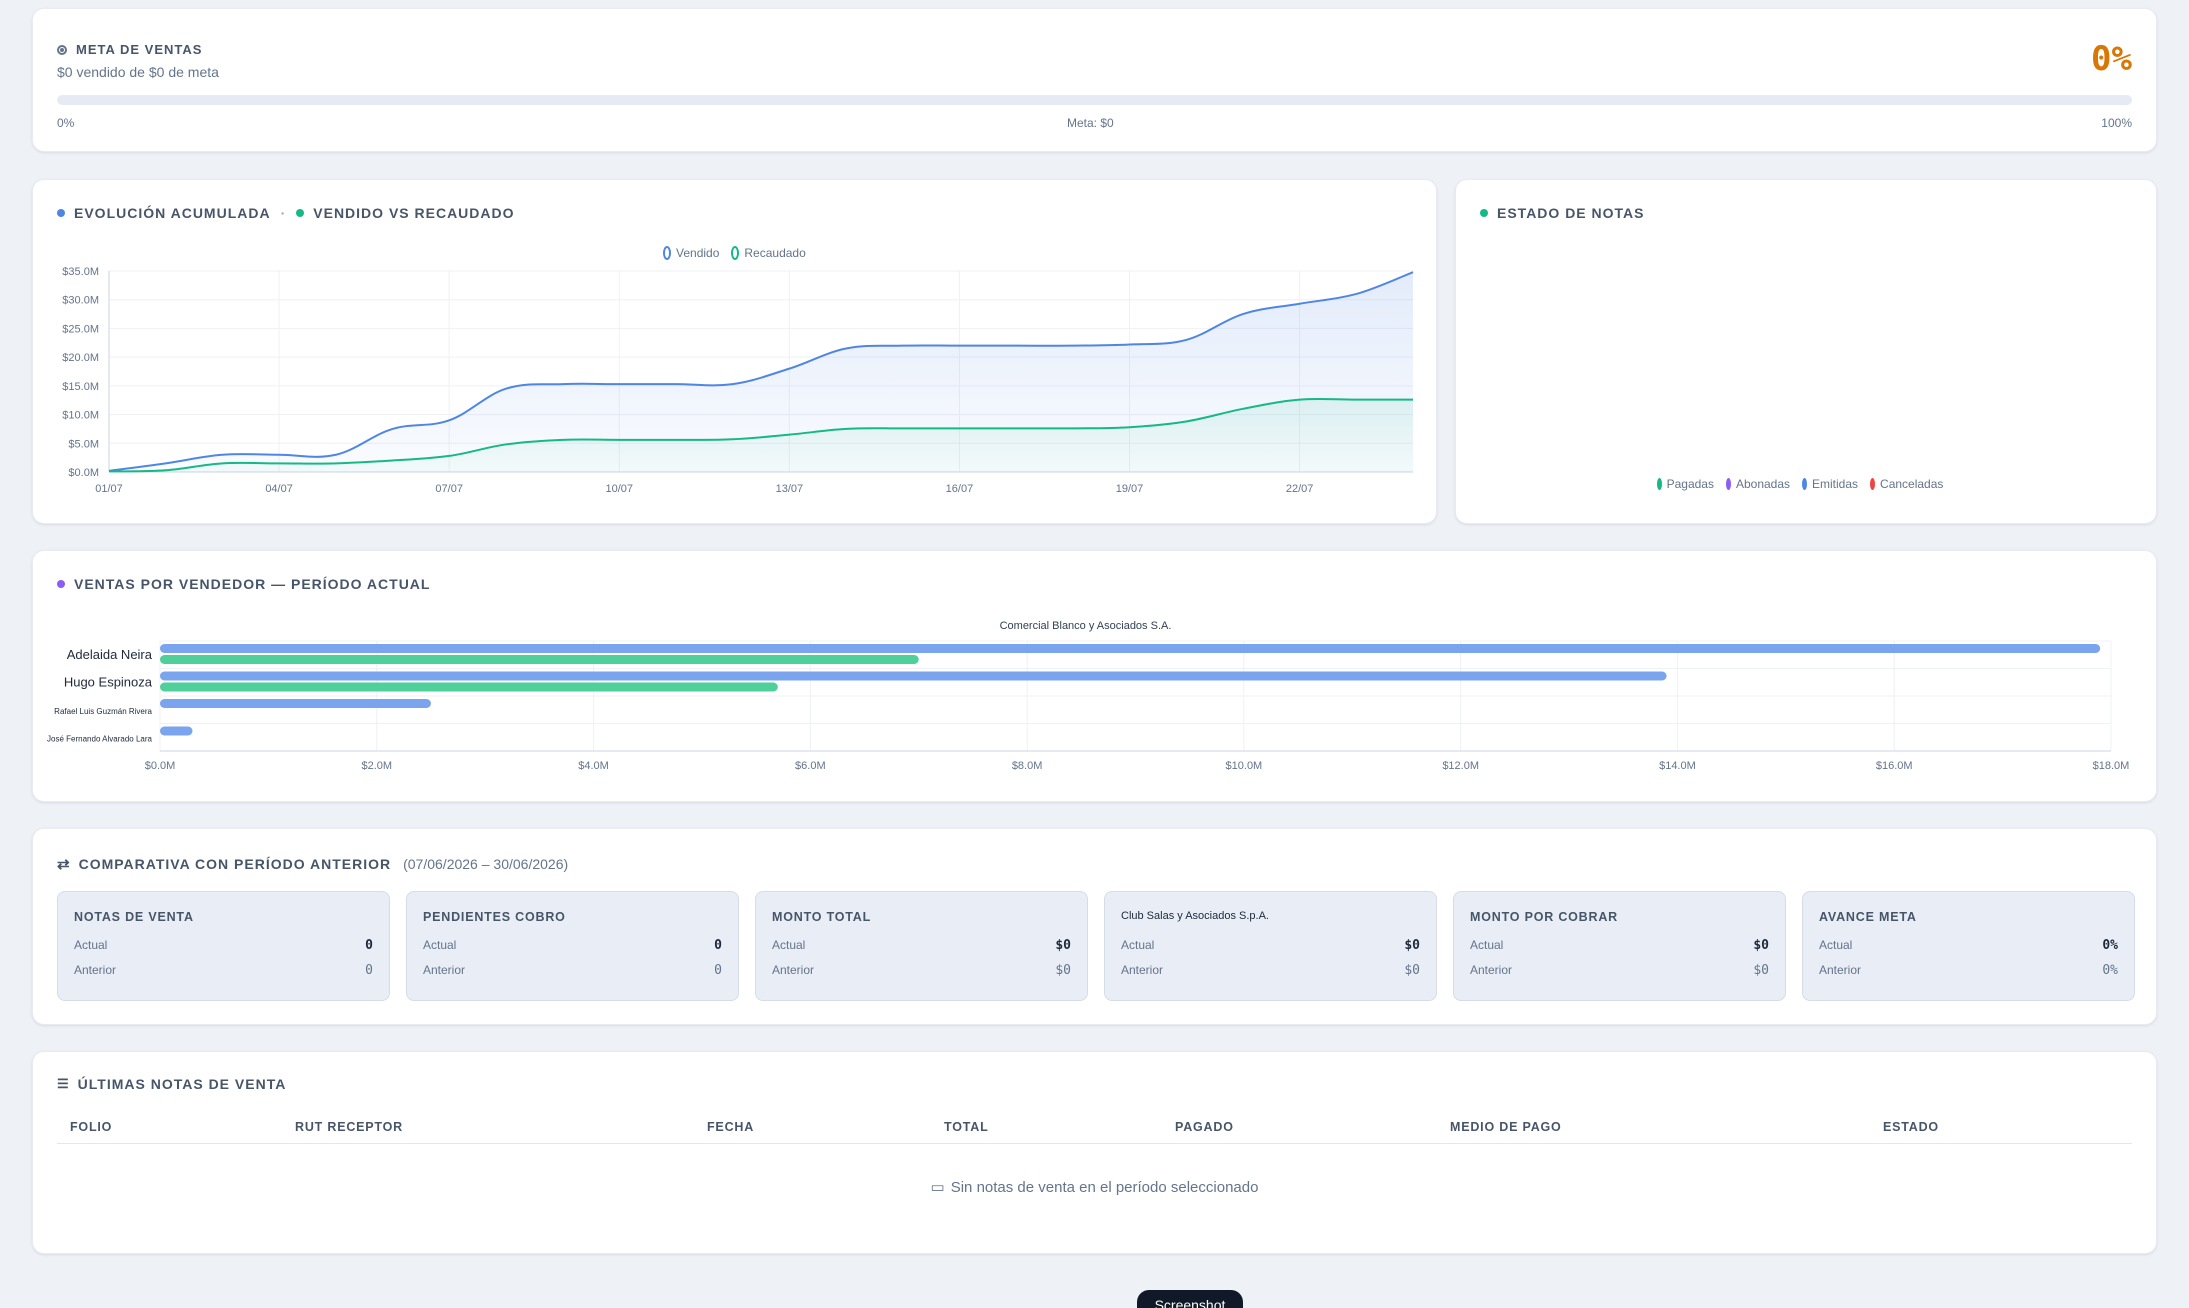  Describe the element at coordinates (1677, 766) in the screenshot. I see `x-tick-label: $14.0M` at that location.